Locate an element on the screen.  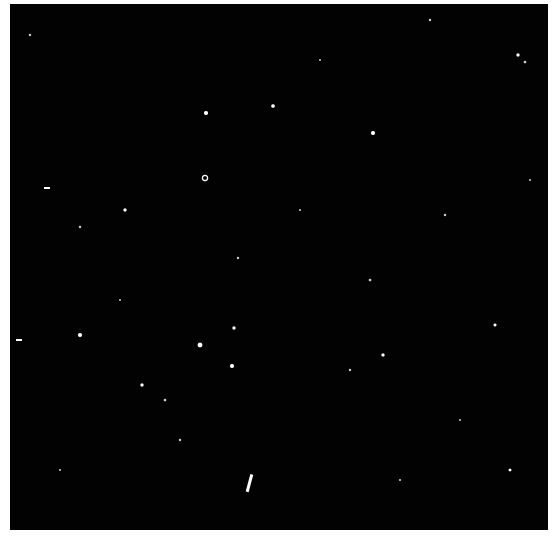
speckle-streak is located at coordinates (249, 483).